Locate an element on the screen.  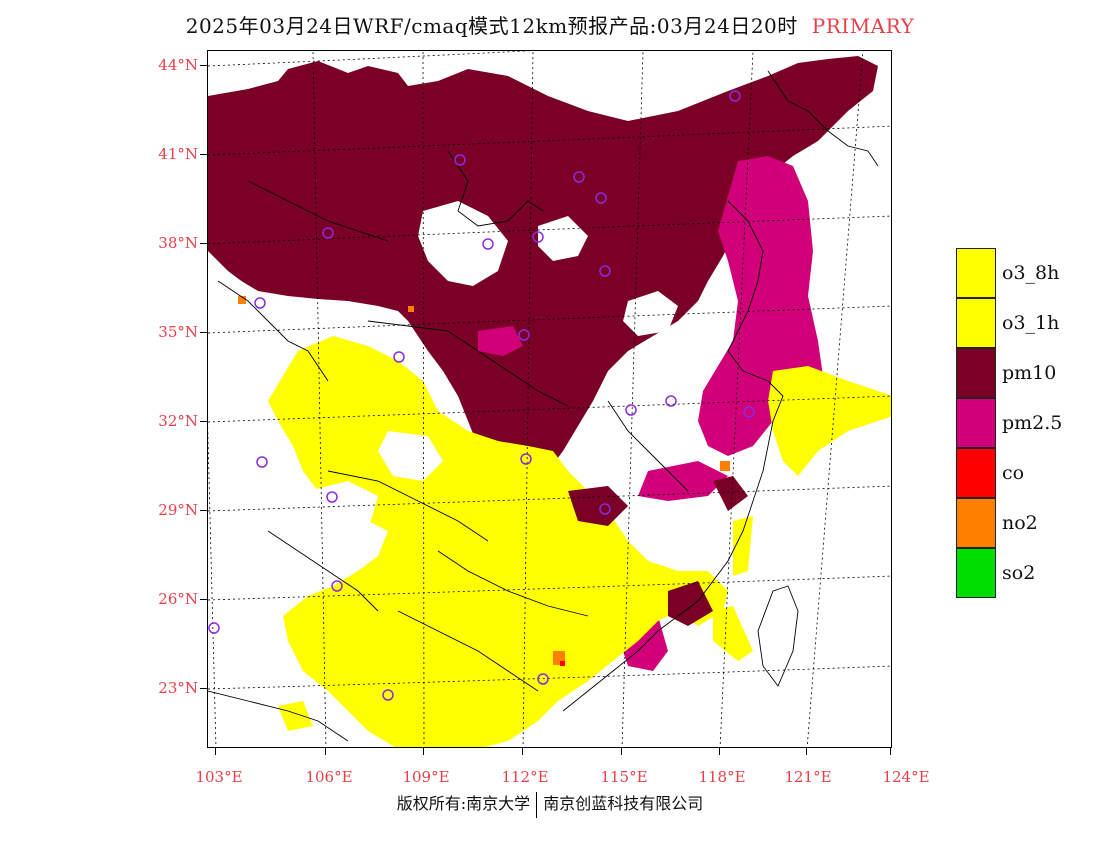
legend-item-pm10: pm10 is located at coordinates (1026, 373).